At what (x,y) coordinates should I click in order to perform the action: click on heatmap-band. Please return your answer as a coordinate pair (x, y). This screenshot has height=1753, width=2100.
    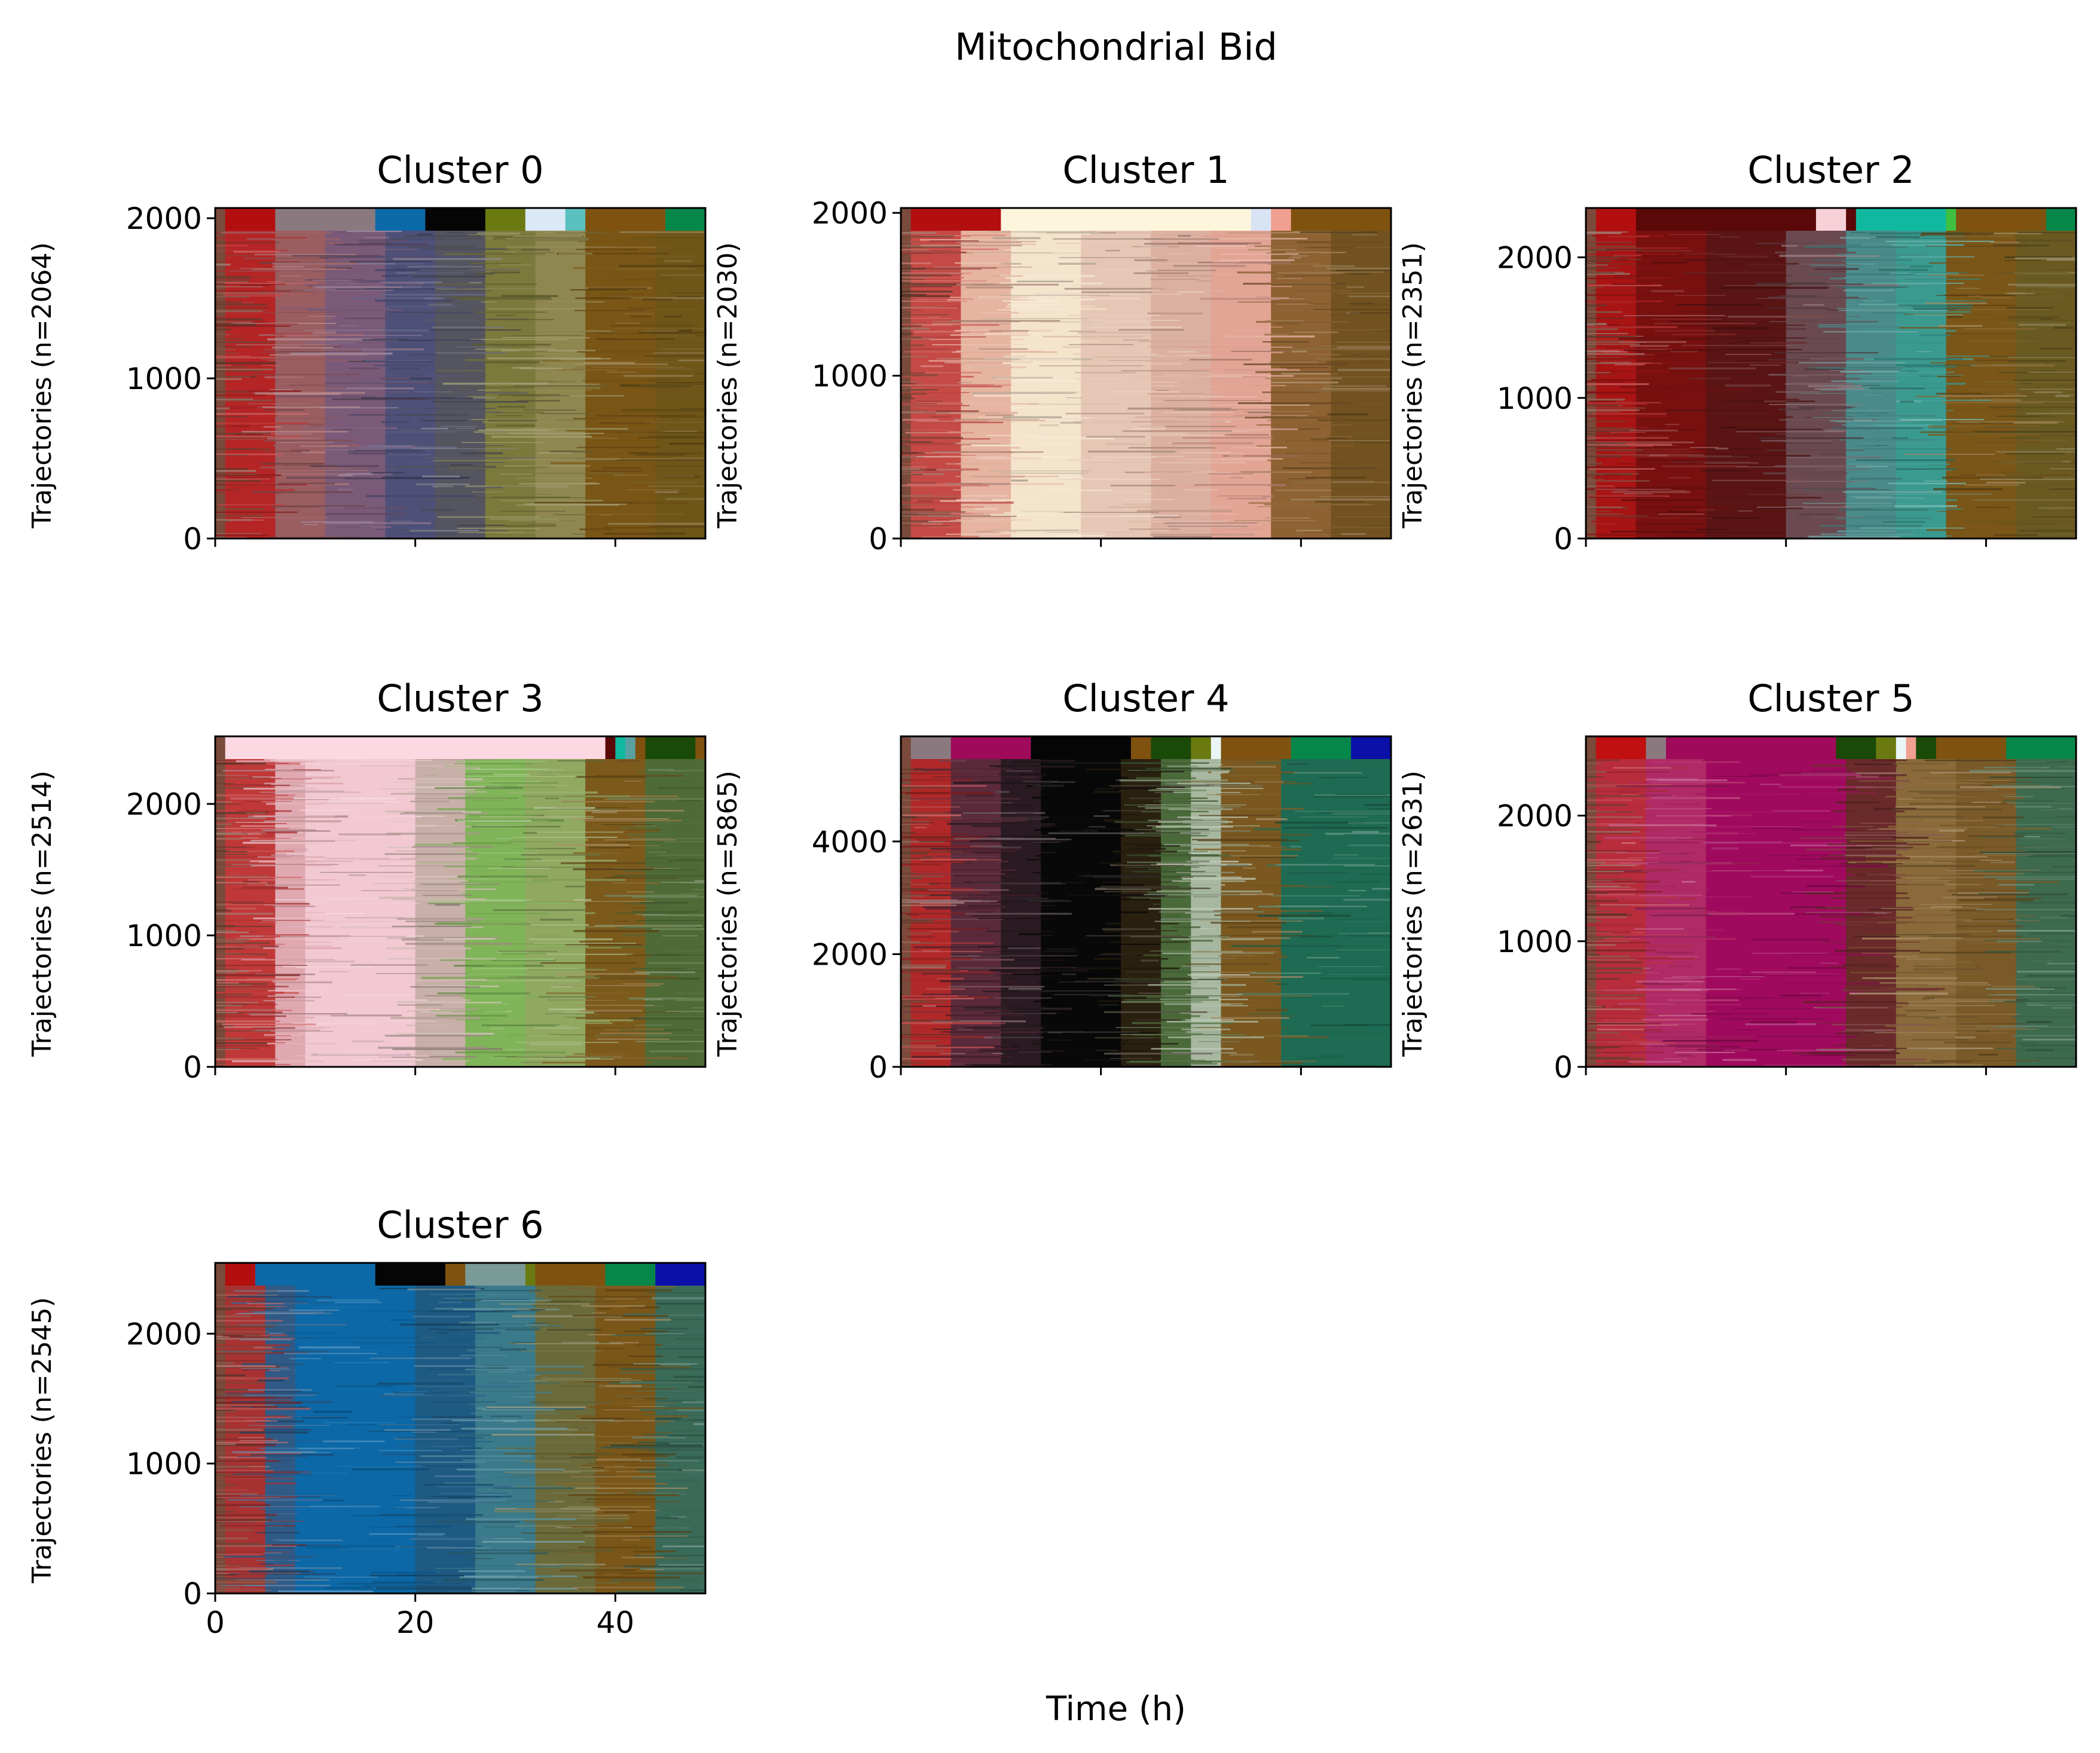
    Looking at the image, I should click on (1181, 373).